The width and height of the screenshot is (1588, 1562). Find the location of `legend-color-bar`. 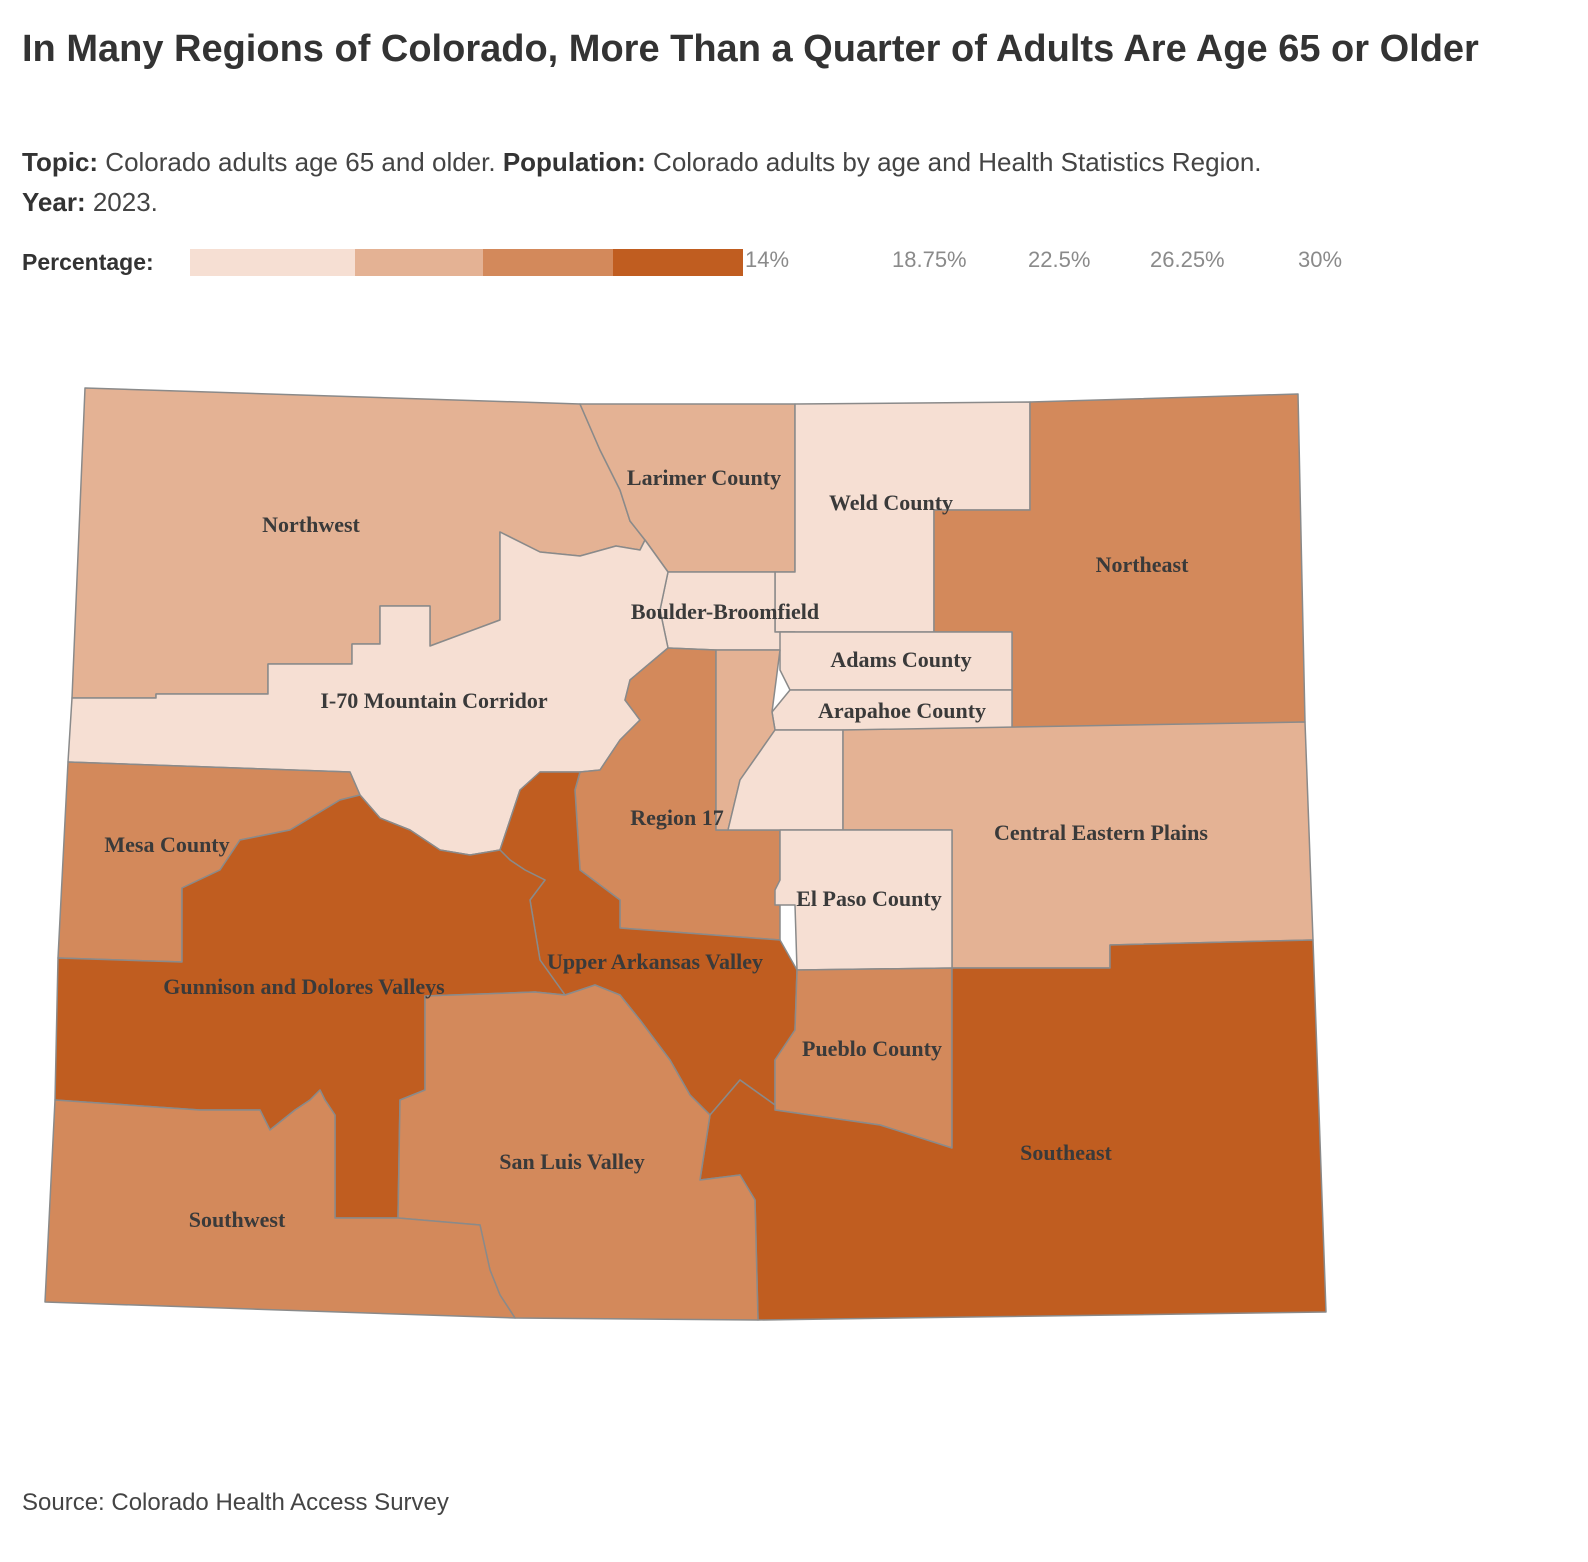

legend-color-bar is located at coordinates (466, 262).